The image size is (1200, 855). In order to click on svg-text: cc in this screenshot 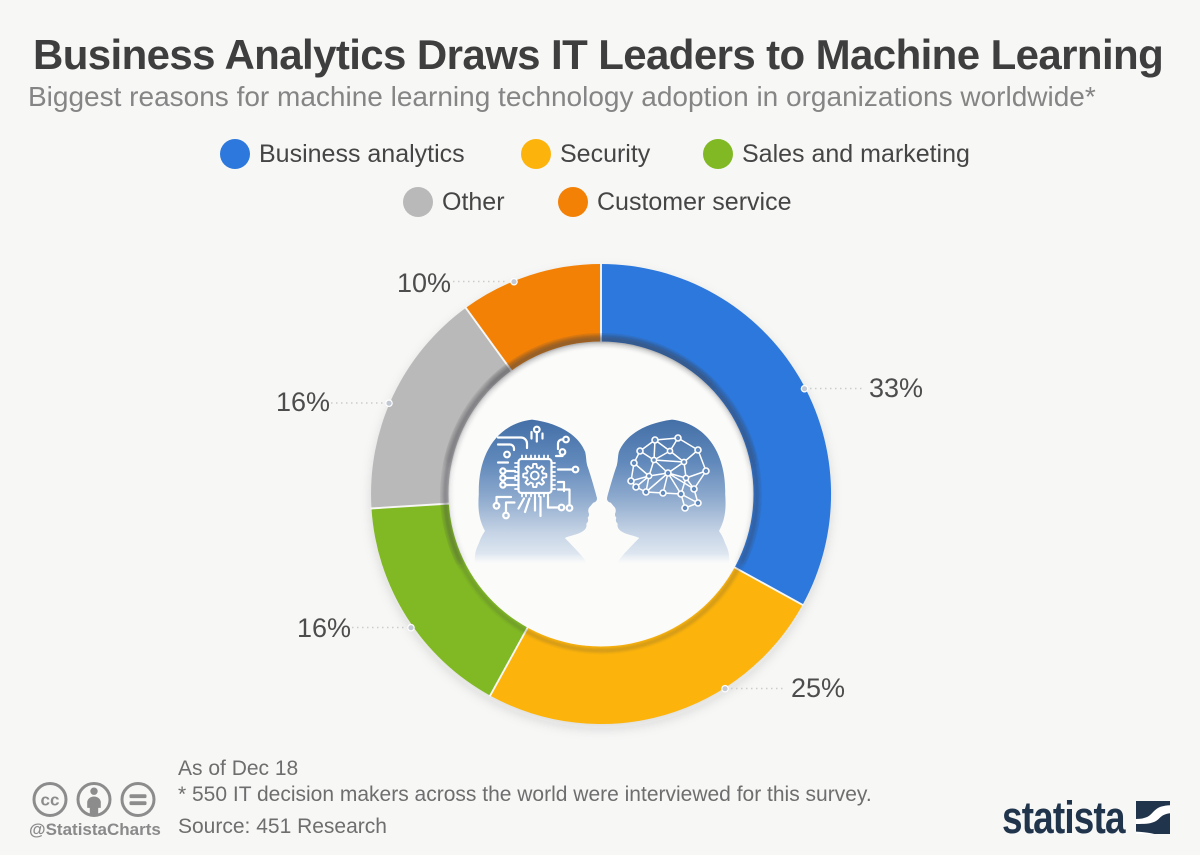, I will do `click(50, 800)`.